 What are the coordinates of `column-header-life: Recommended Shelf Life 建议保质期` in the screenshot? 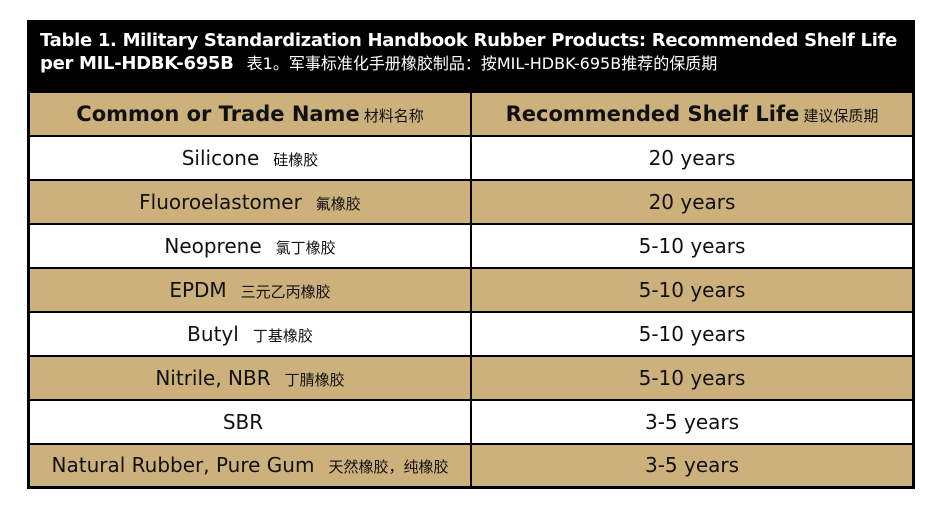 It's located at (692, 113).